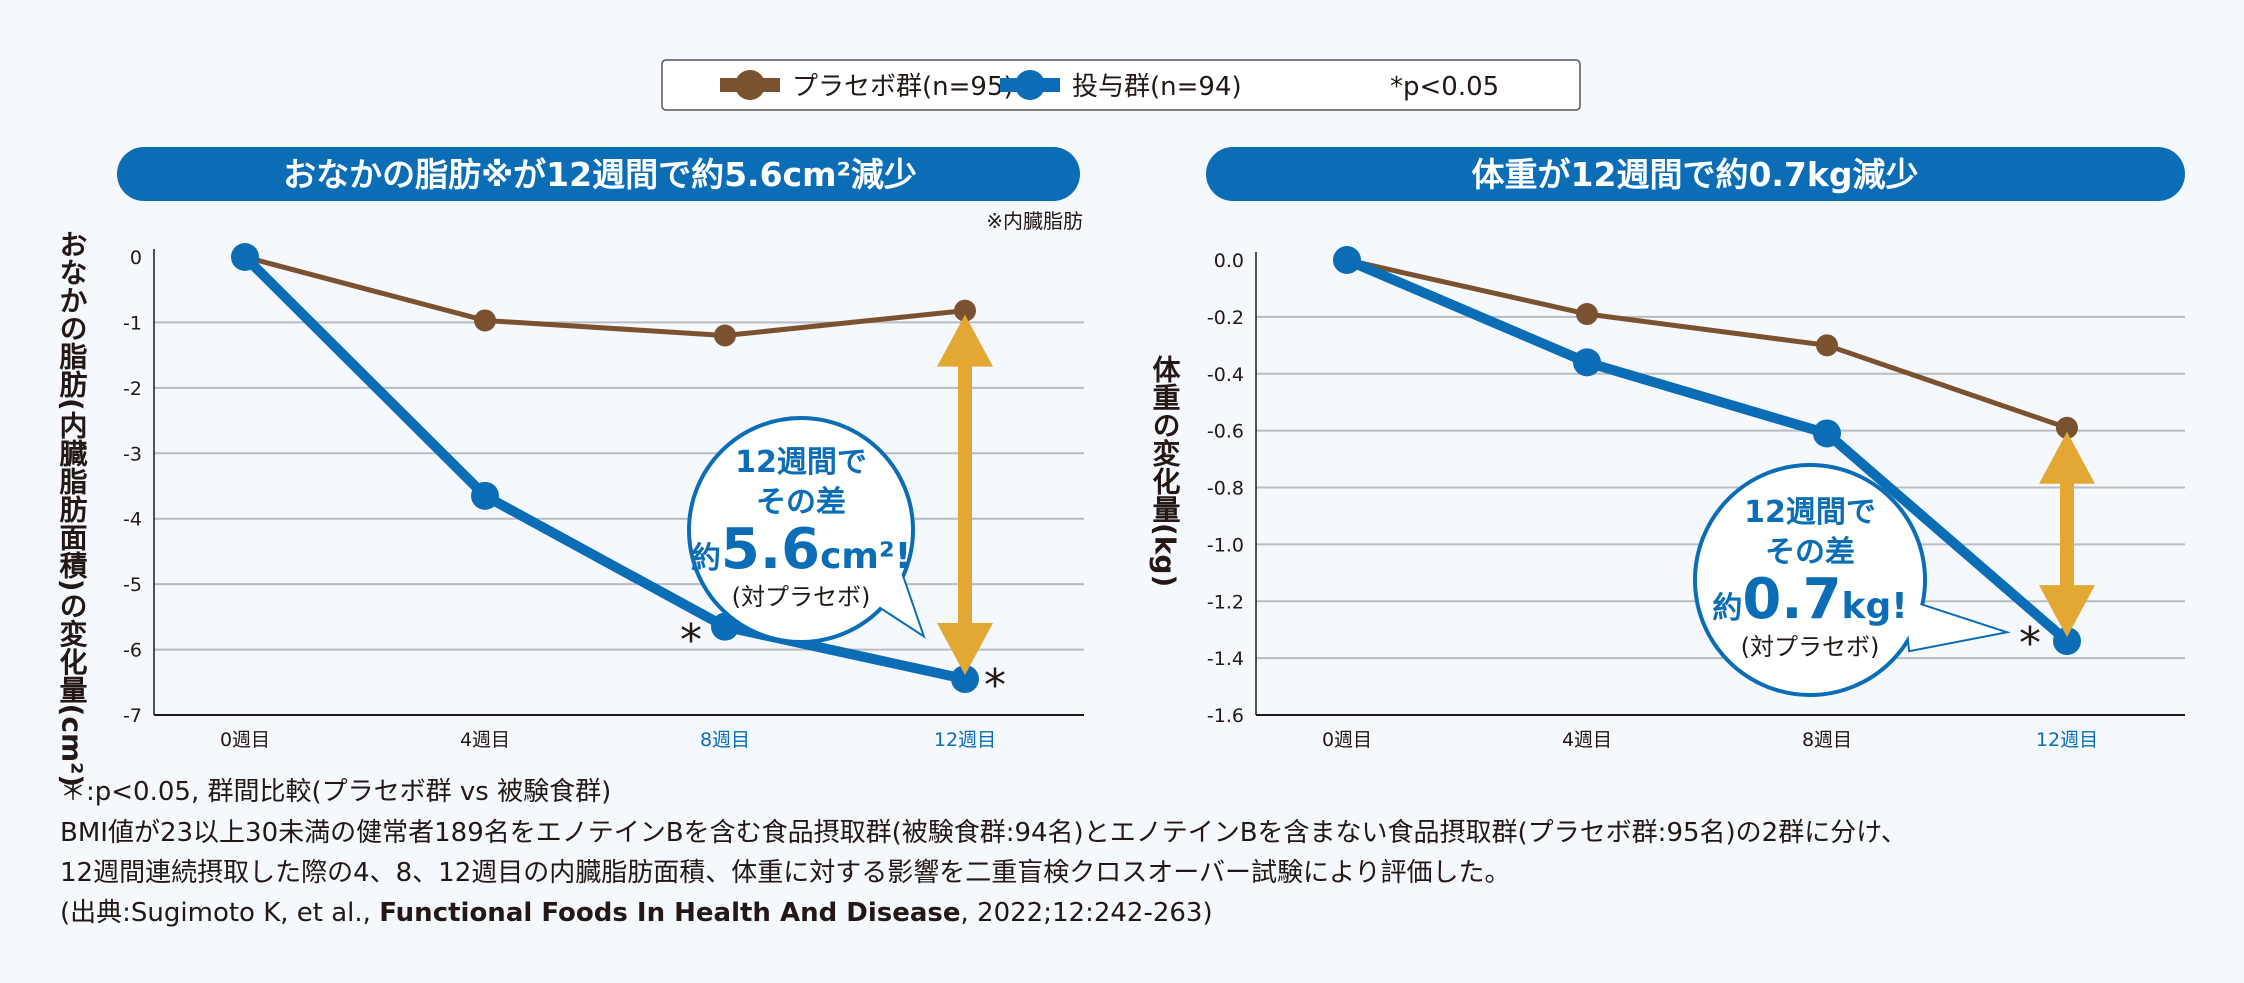  What do you see at coordinates (1225, 545) in the screenshot?
I see `y-tick-label: -1.0` at bounding box center [1225, 545].